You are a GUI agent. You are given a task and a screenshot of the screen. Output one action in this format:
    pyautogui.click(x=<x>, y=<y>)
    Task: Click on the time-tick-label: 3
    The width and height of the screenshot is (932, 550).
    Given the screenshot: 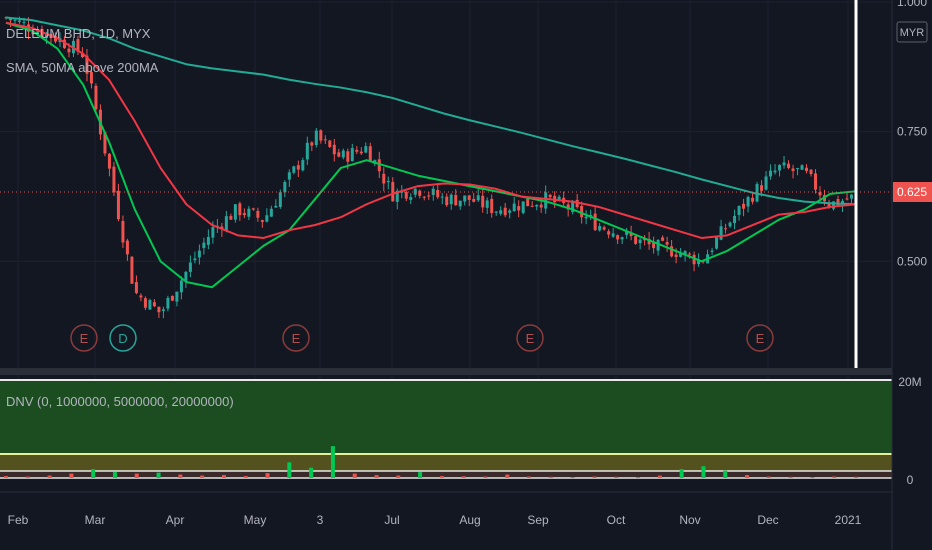 What is the action you would take?
    pyautogui.click(x=320, y=520)
    